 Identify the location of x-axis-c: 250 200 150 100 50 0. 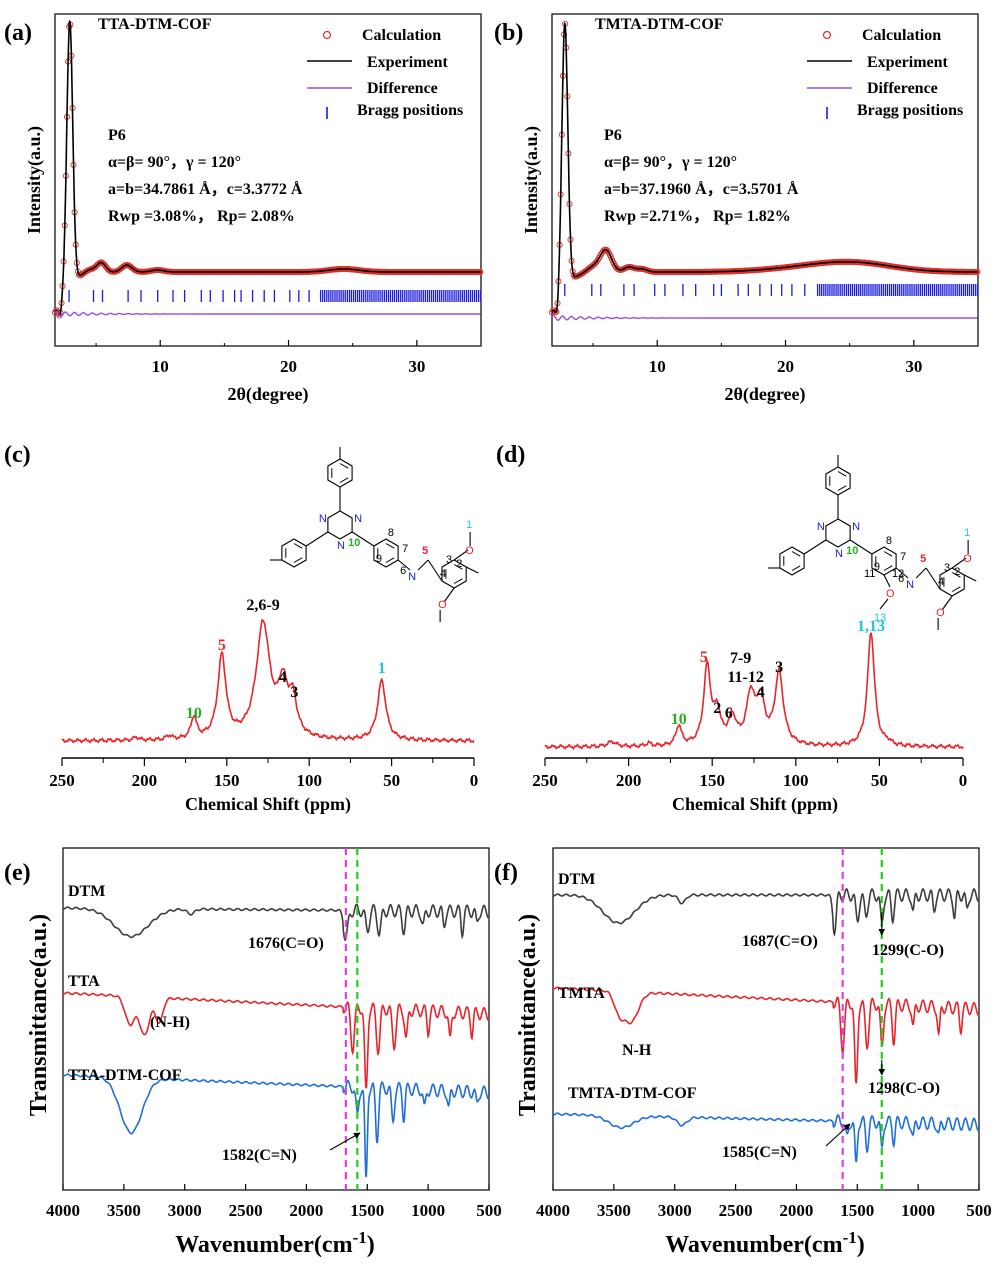
(264, 773).